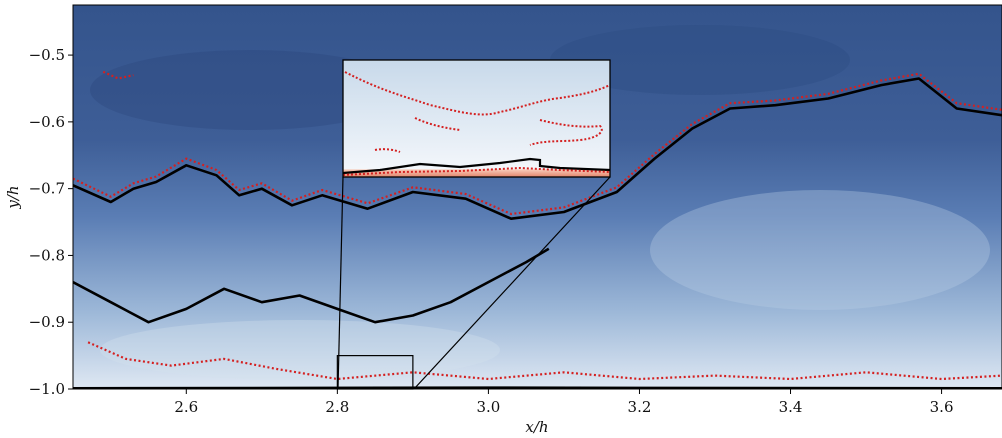 This screenshot has width=1002, height=438. What do you see at coordinates (640, 407) in the screenshot?
I see `x-tick-label: 3.2` at bounding box center [640, 407].